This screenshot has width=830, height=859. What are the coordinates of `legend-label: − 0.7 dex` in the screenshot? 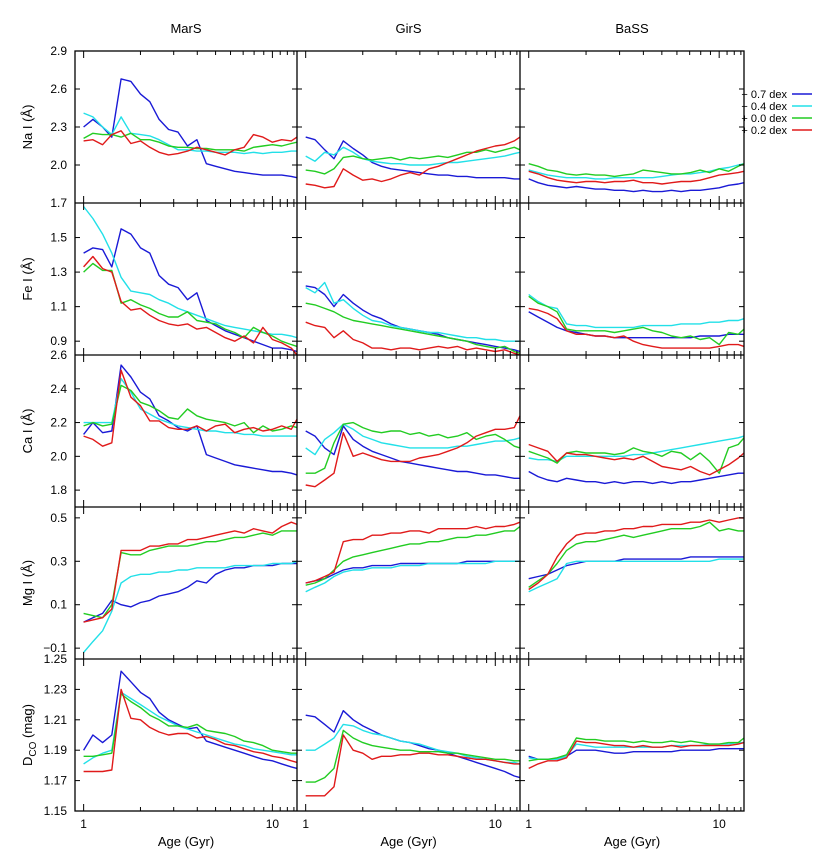 It's located at (764, 95).